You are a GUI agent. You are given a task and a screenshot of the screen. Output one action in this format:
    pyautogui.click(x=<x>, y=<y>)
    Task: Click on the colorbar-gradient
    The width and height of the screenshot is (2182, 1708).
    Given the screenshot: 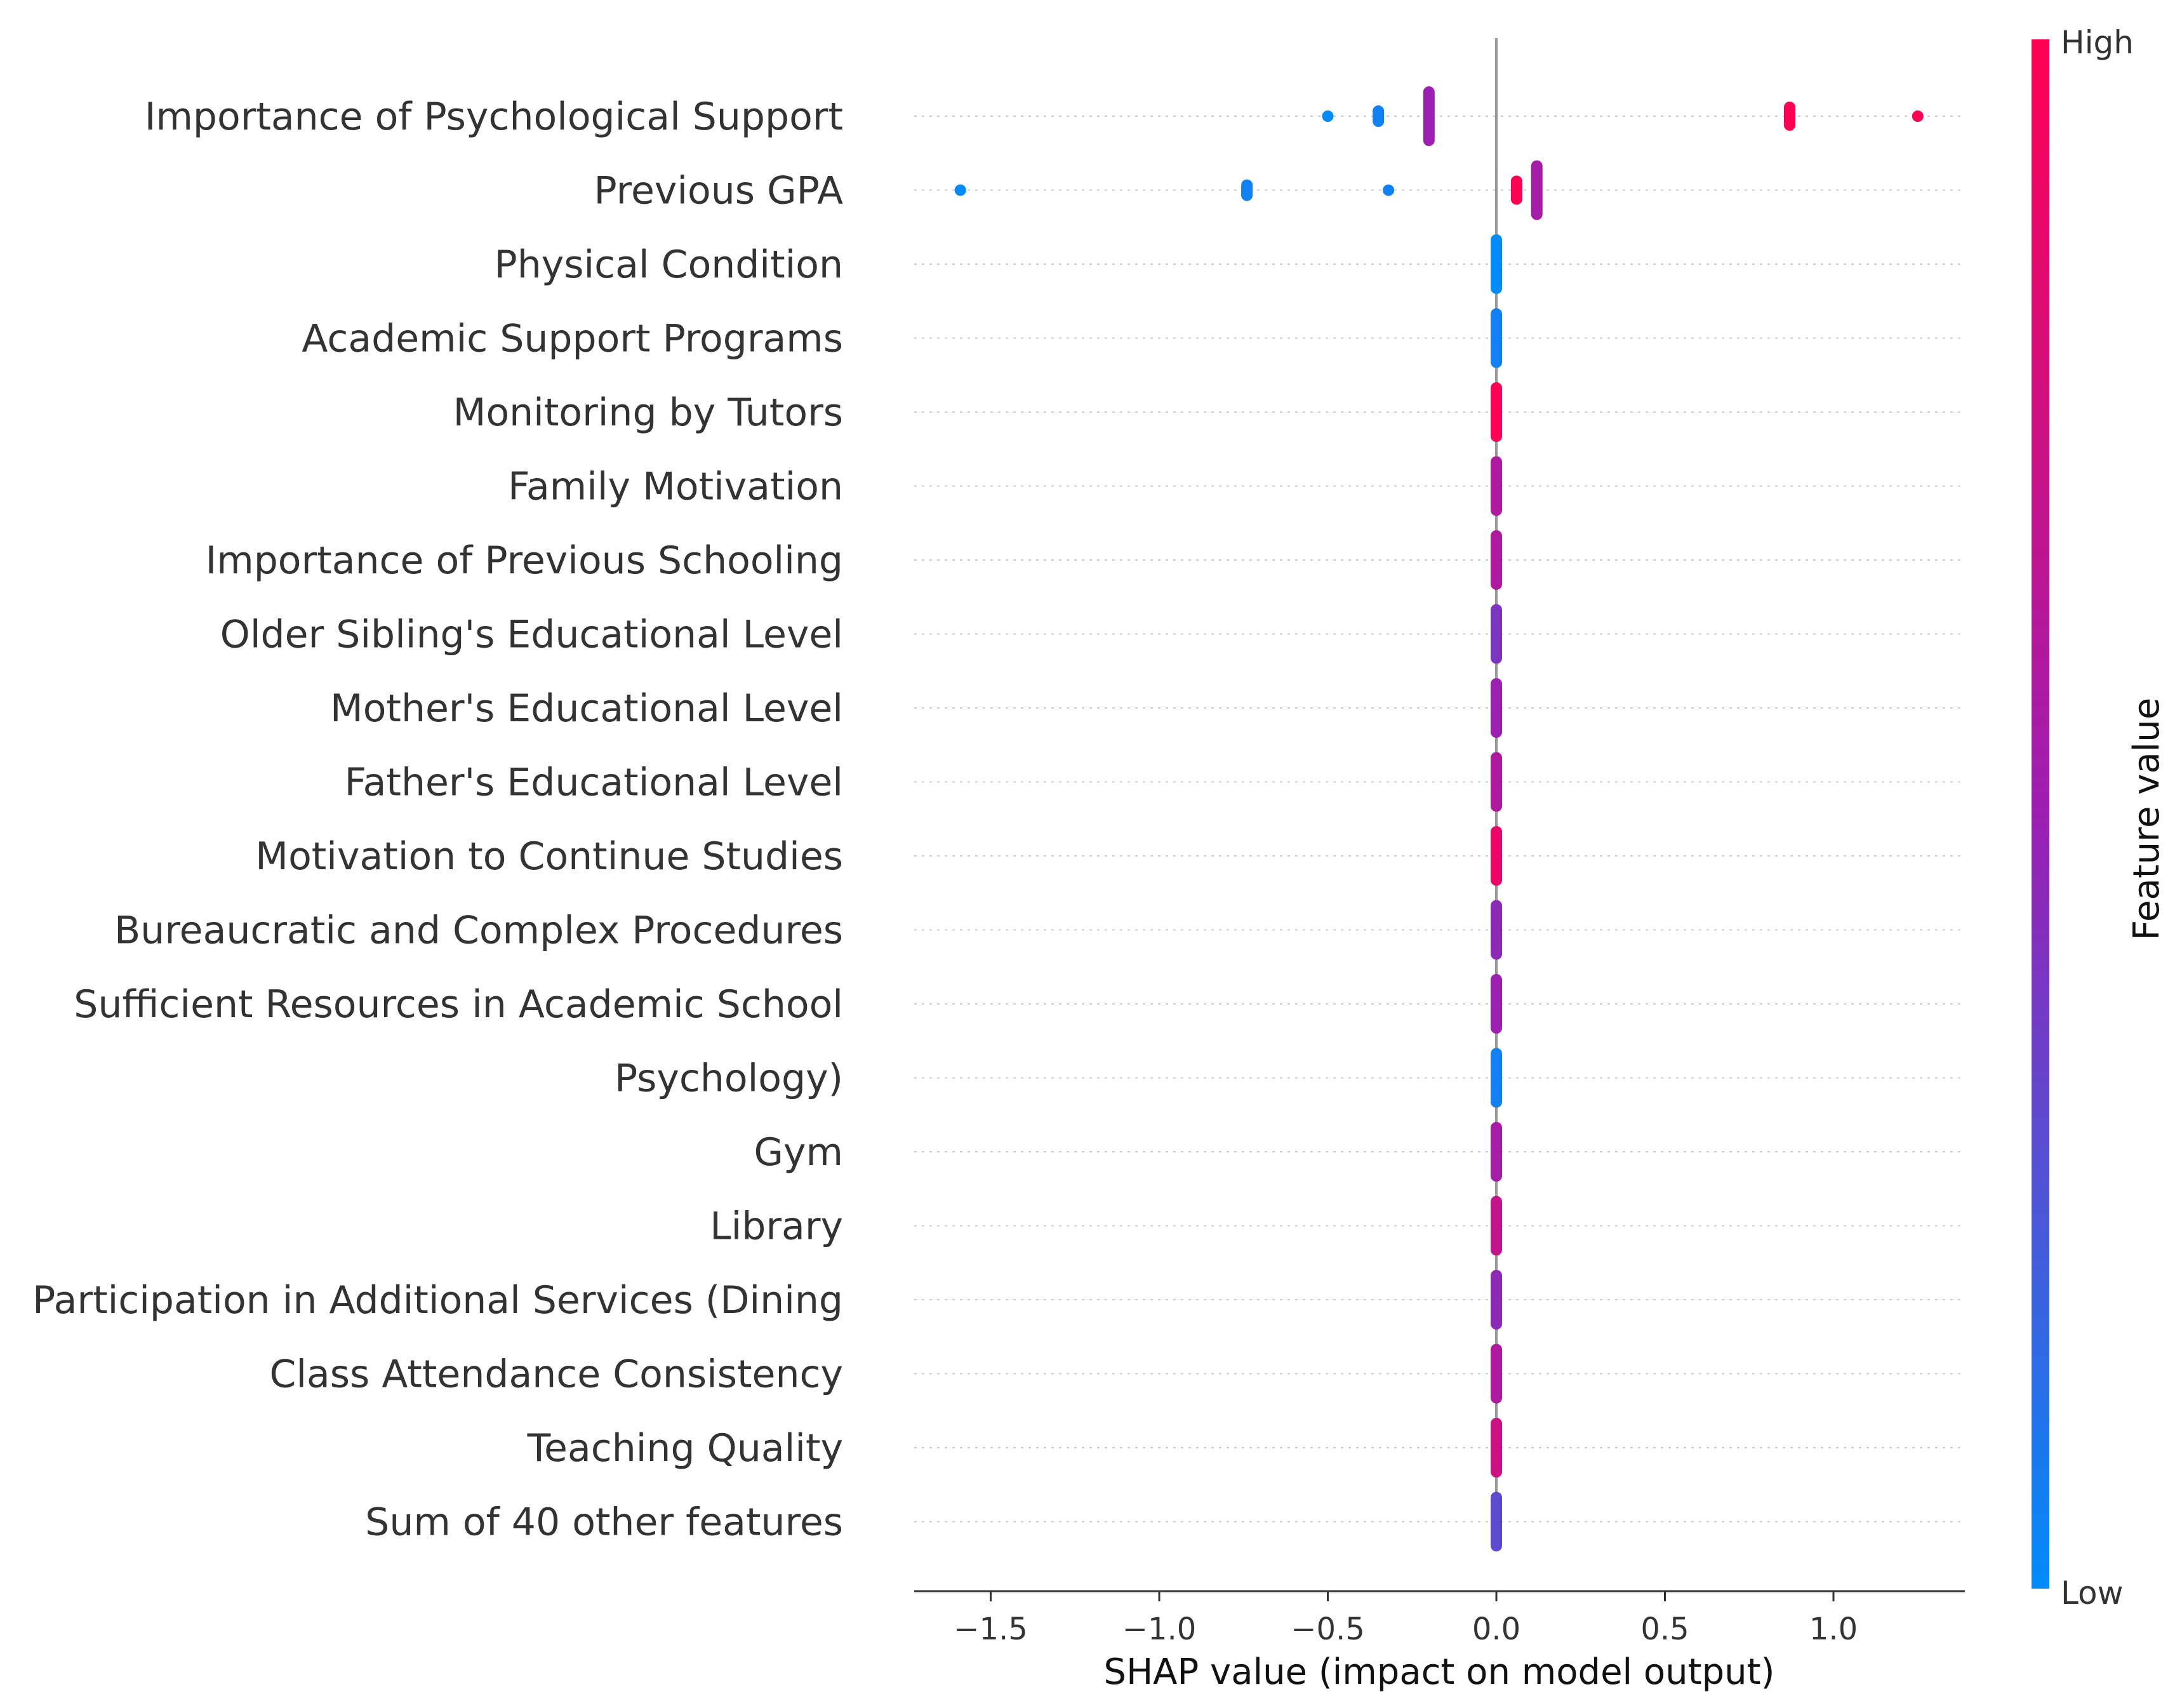 What is the action you would take?
    pyautogui.click(x=2040, y=814)
    